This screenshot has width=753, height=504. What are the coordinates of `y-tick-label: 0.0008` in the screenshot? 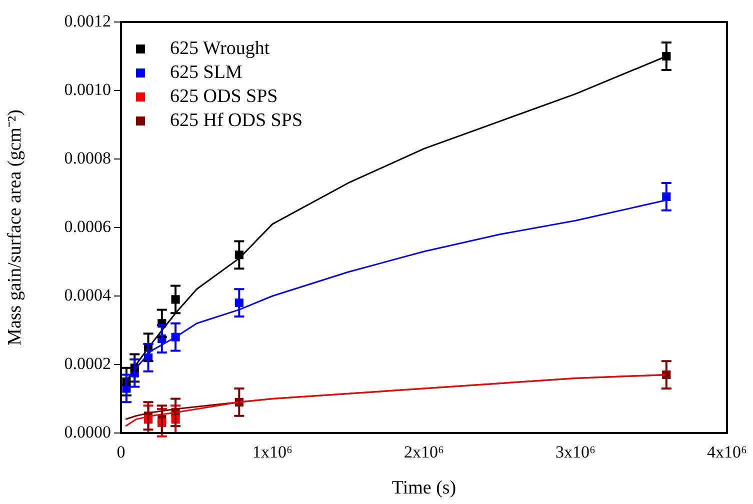 It's located at (87, 158).